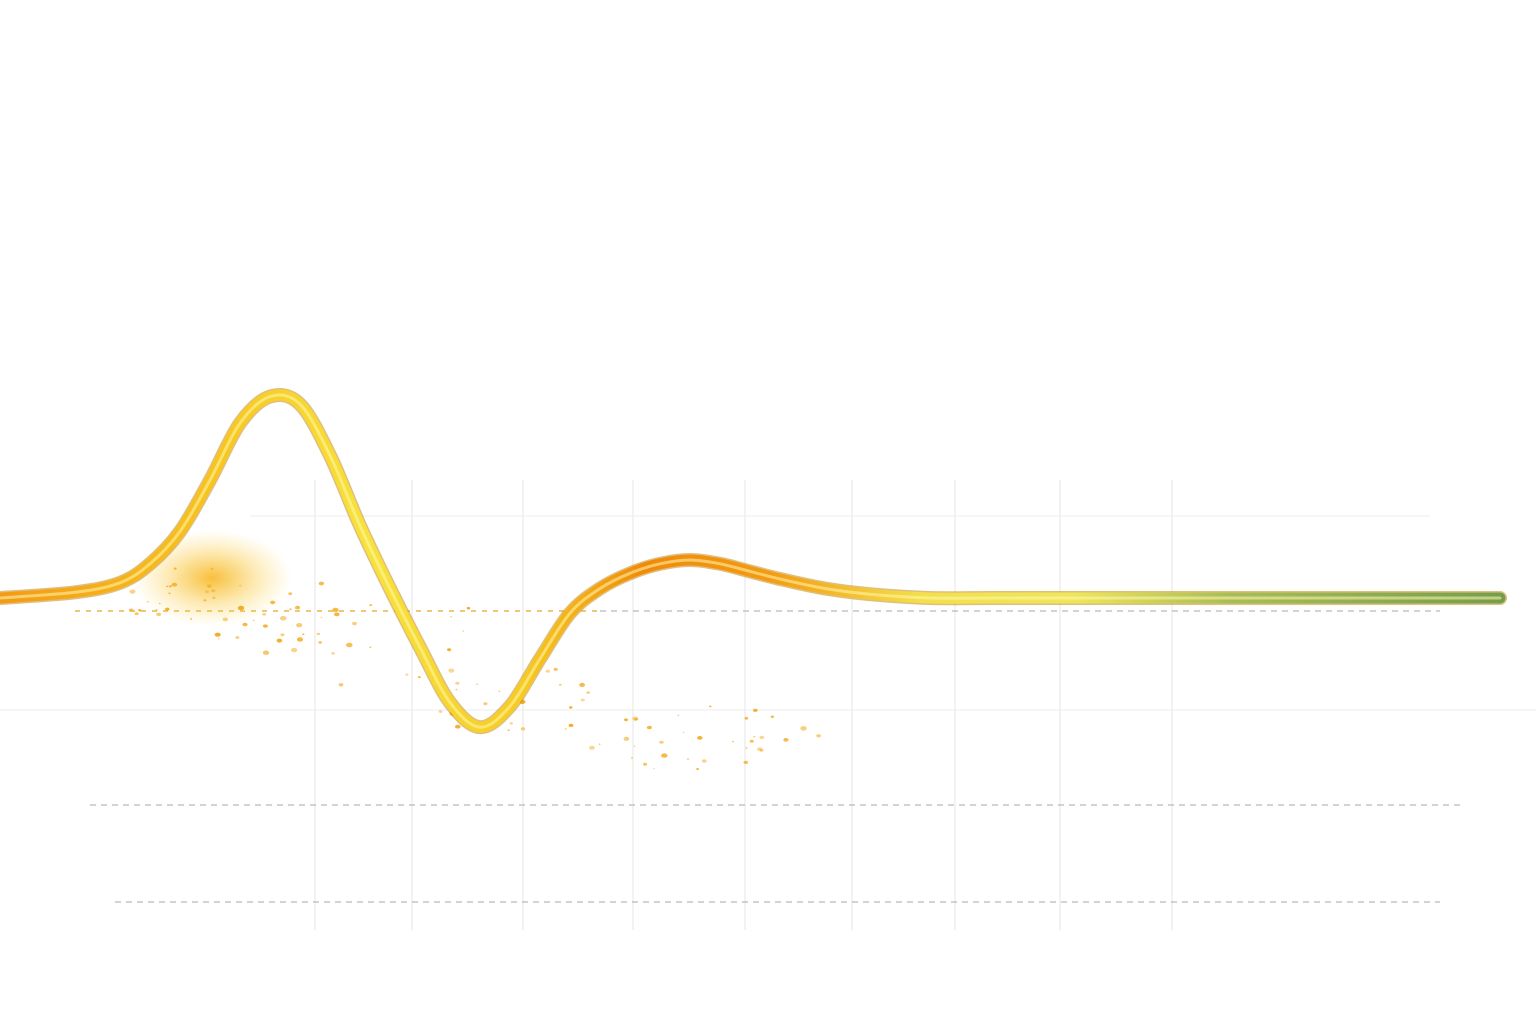 This screenshot has width=1536, height=1024. I want to click on glow-blob, so click(212, 578).